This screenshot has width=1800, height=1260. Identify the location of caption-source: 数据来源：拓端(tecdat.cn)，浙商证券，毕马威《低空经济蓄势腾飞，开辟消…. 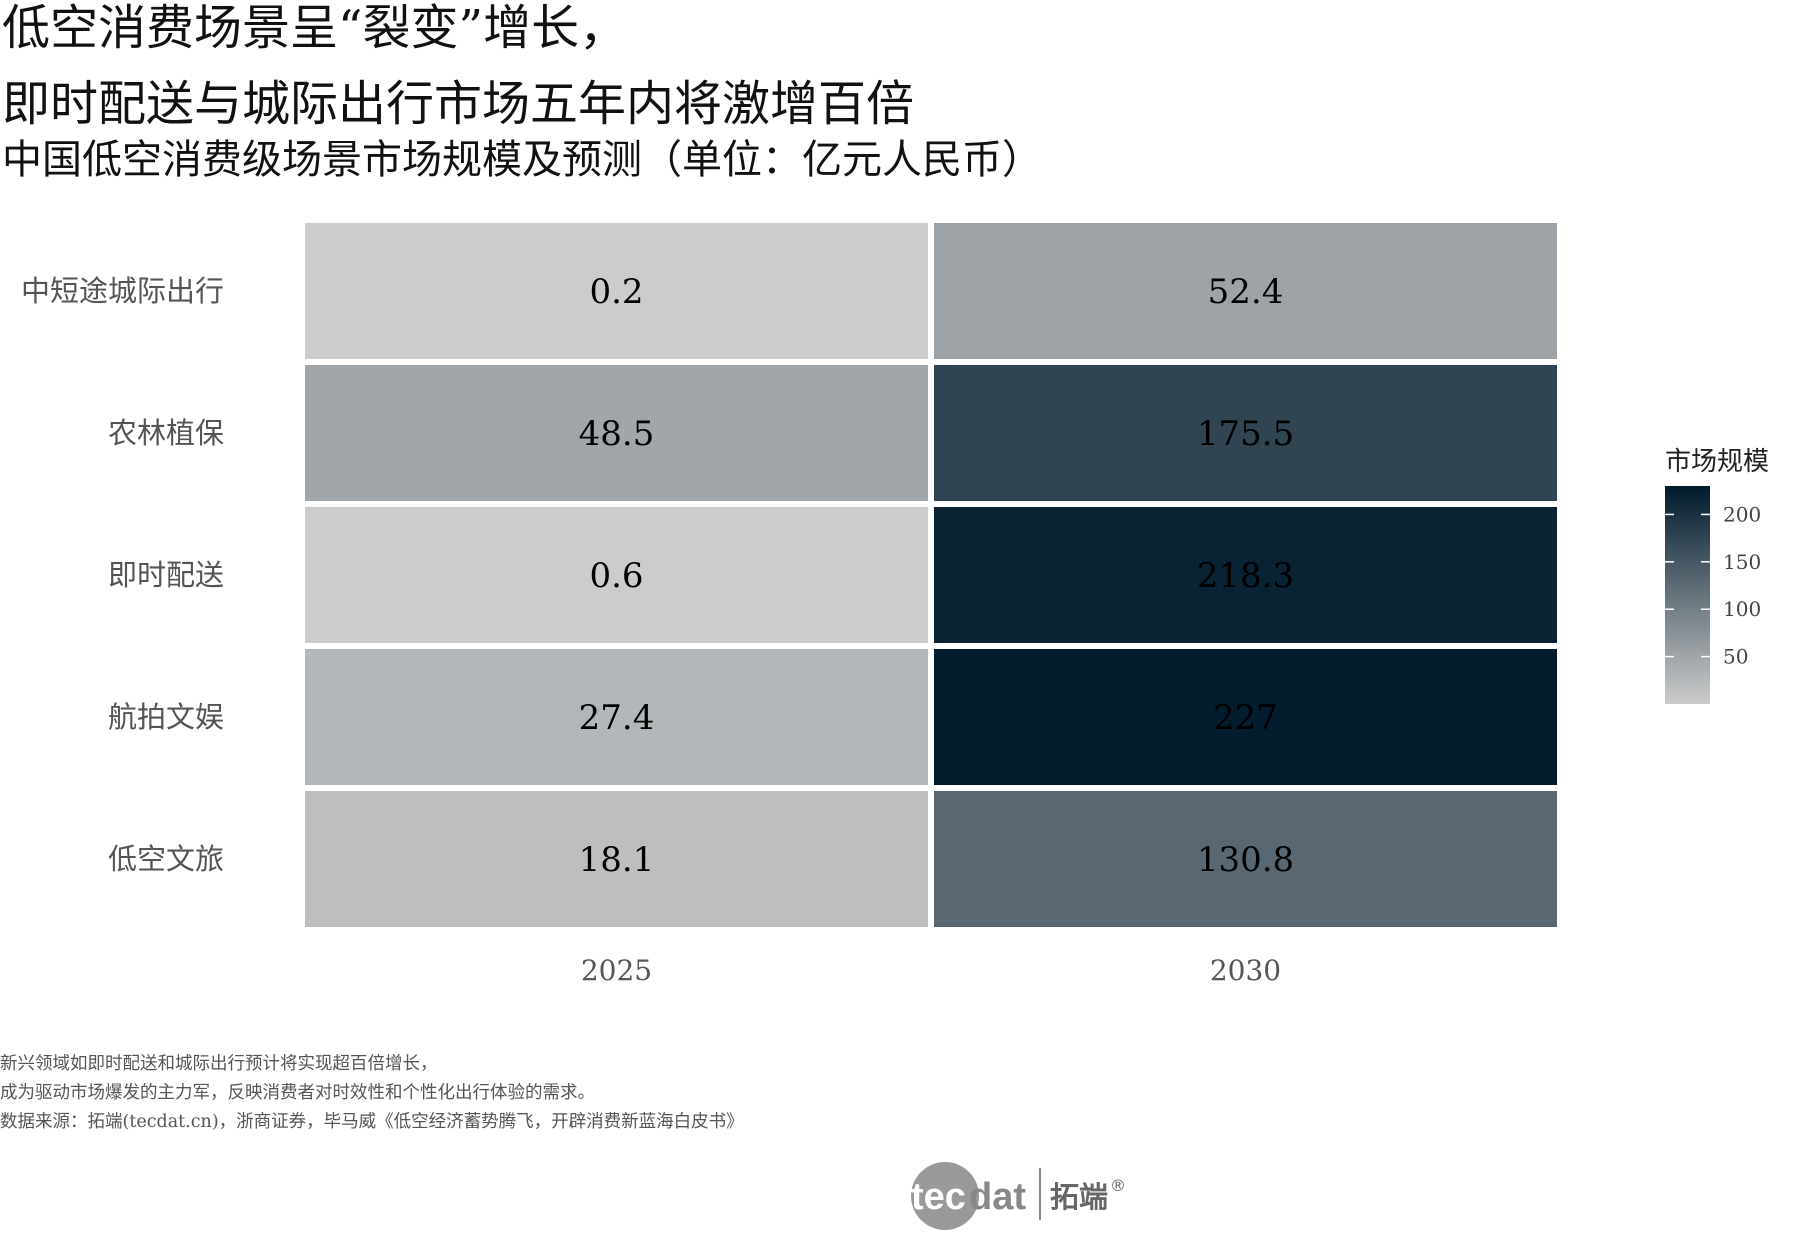
(372, 1122).